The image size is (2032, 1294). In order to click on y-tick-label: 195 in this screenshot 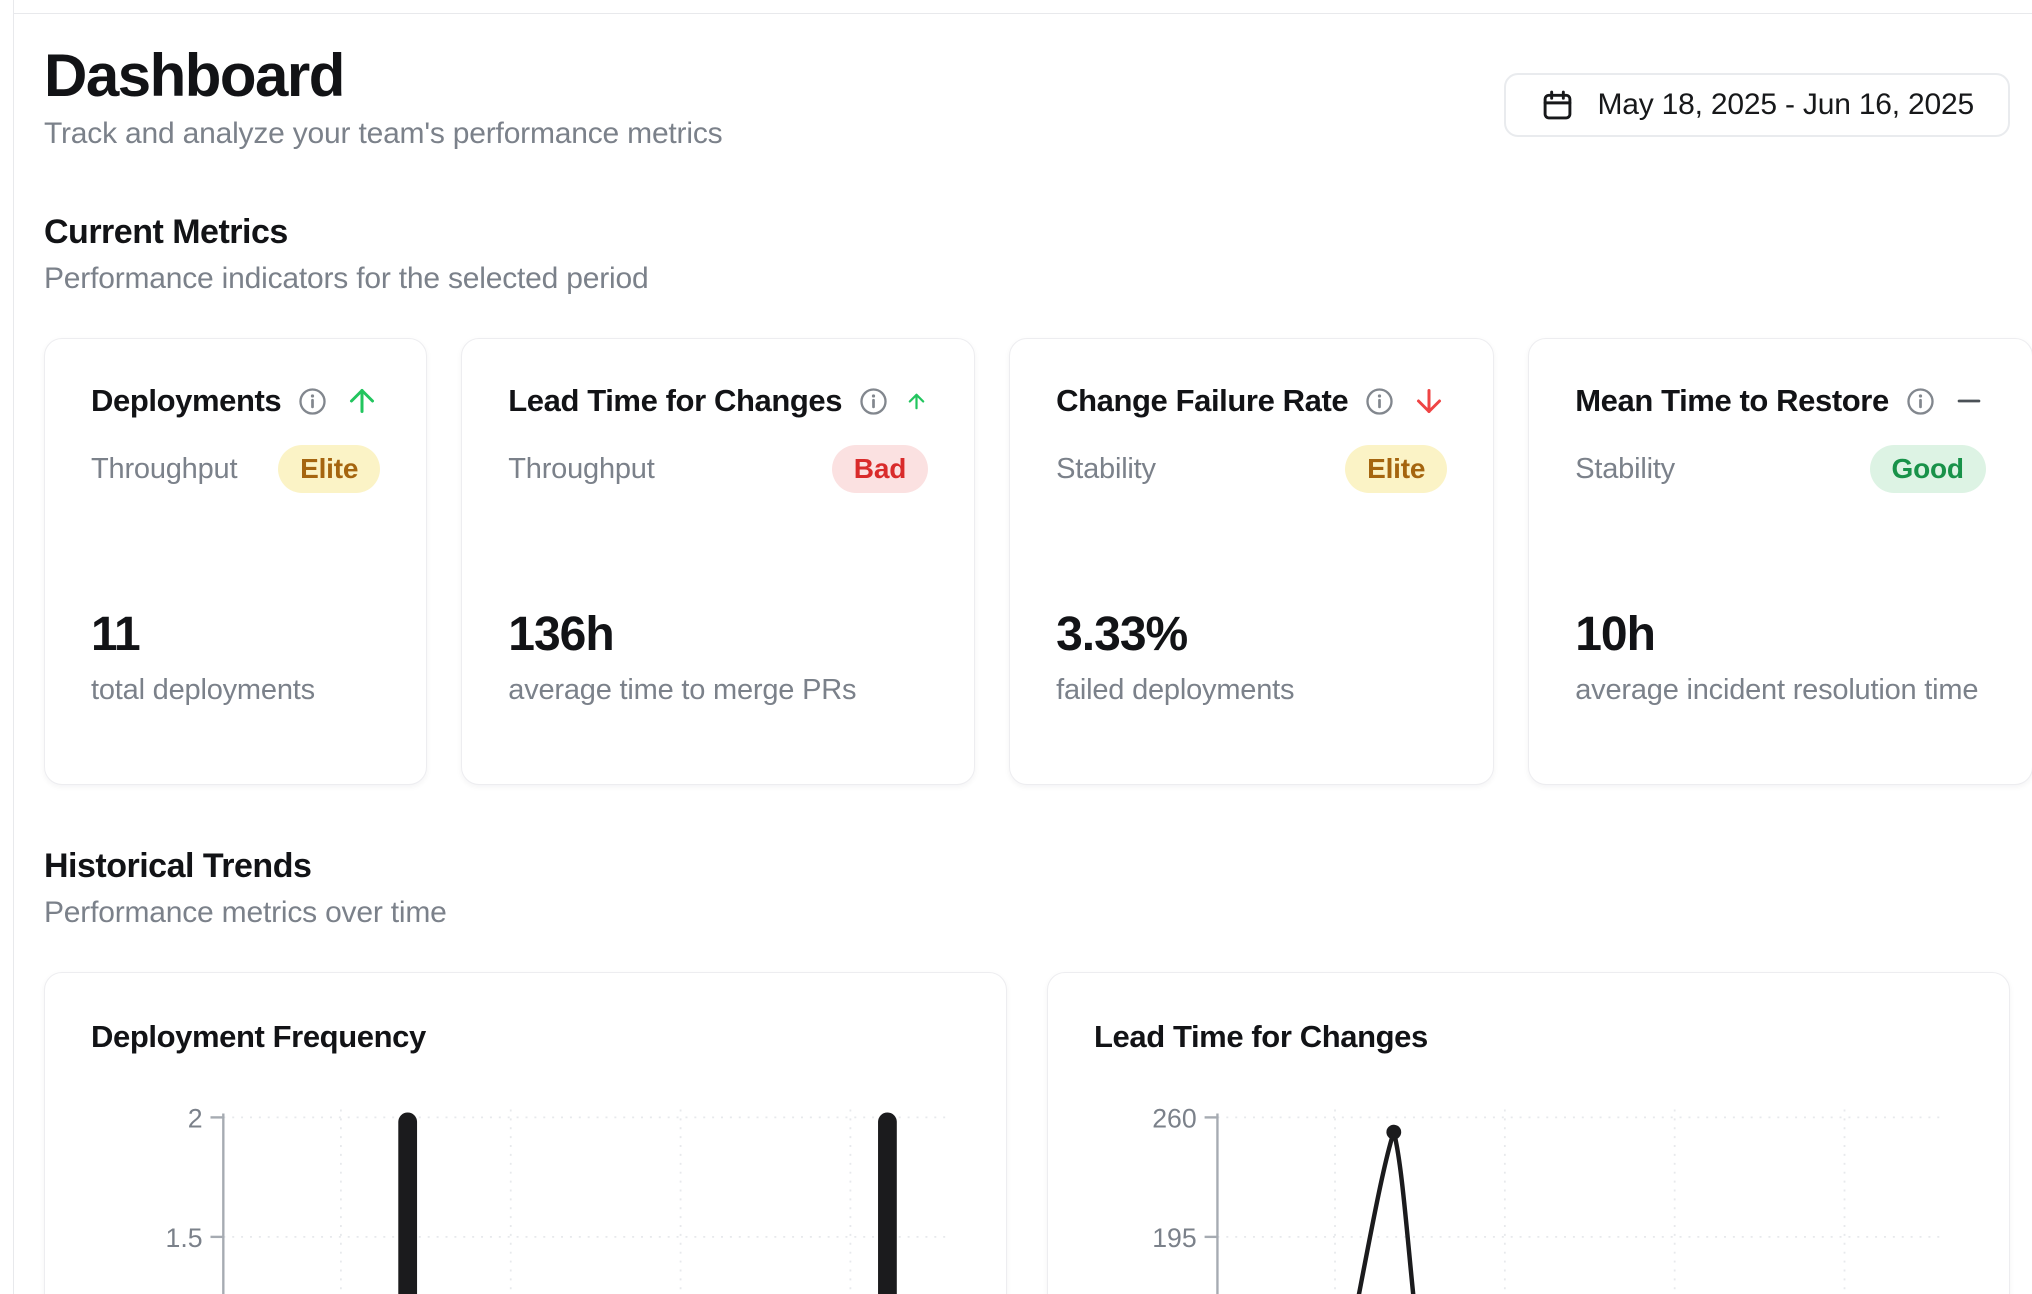, I will do `click(1174, 1238)`.